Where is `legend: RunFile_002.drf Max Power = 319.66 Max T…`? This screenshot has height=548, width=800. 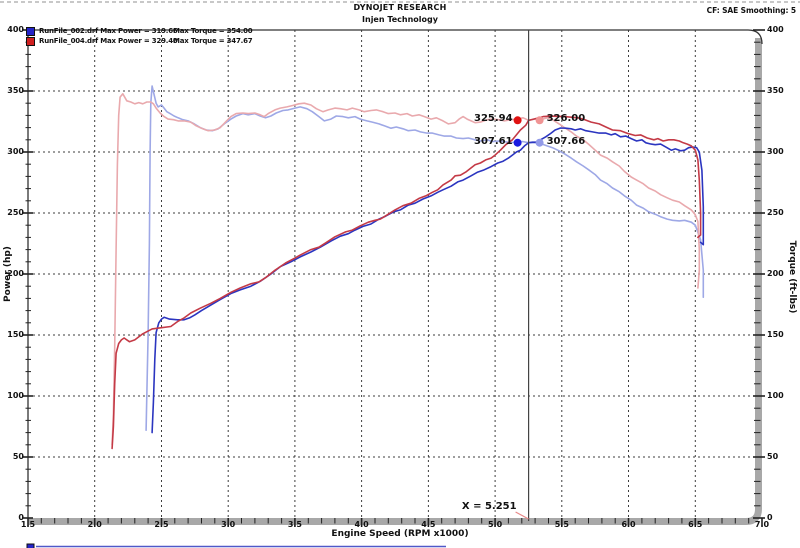 legend: RunFile_002.drf Max Power = 319.66 Max T… is located at coordinates (139, 36).